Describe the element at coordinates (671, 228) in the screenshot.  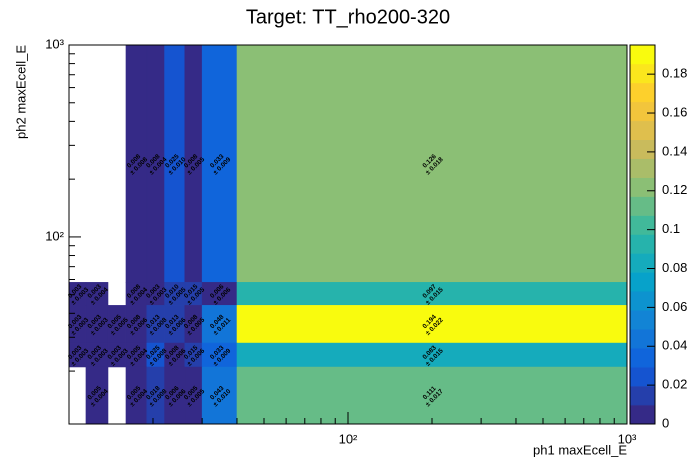
I see `z-tick-label: 0.1` at that location.